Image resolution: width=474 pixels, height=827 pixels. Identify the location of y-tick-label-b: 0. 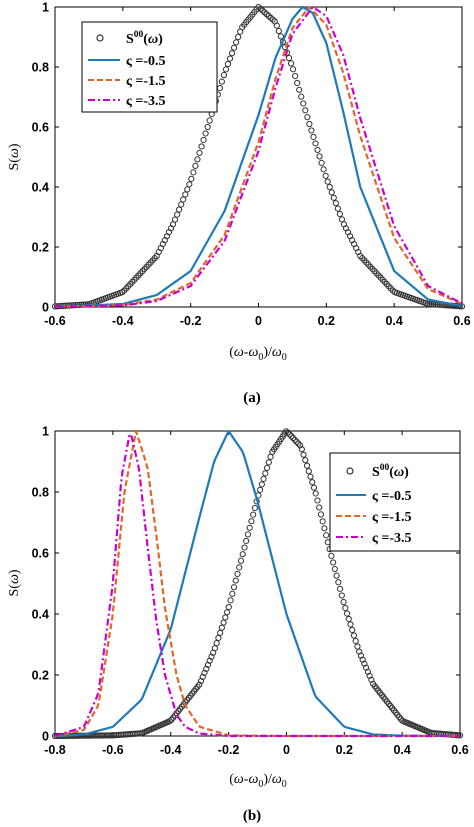
(45, 737).